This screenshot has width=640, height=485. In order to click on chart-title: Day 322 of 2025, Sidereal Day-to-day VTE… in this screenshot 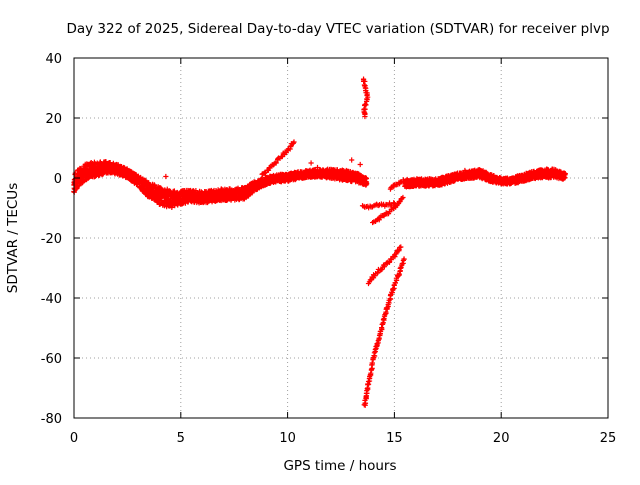, I will do `click(337, 29)`.